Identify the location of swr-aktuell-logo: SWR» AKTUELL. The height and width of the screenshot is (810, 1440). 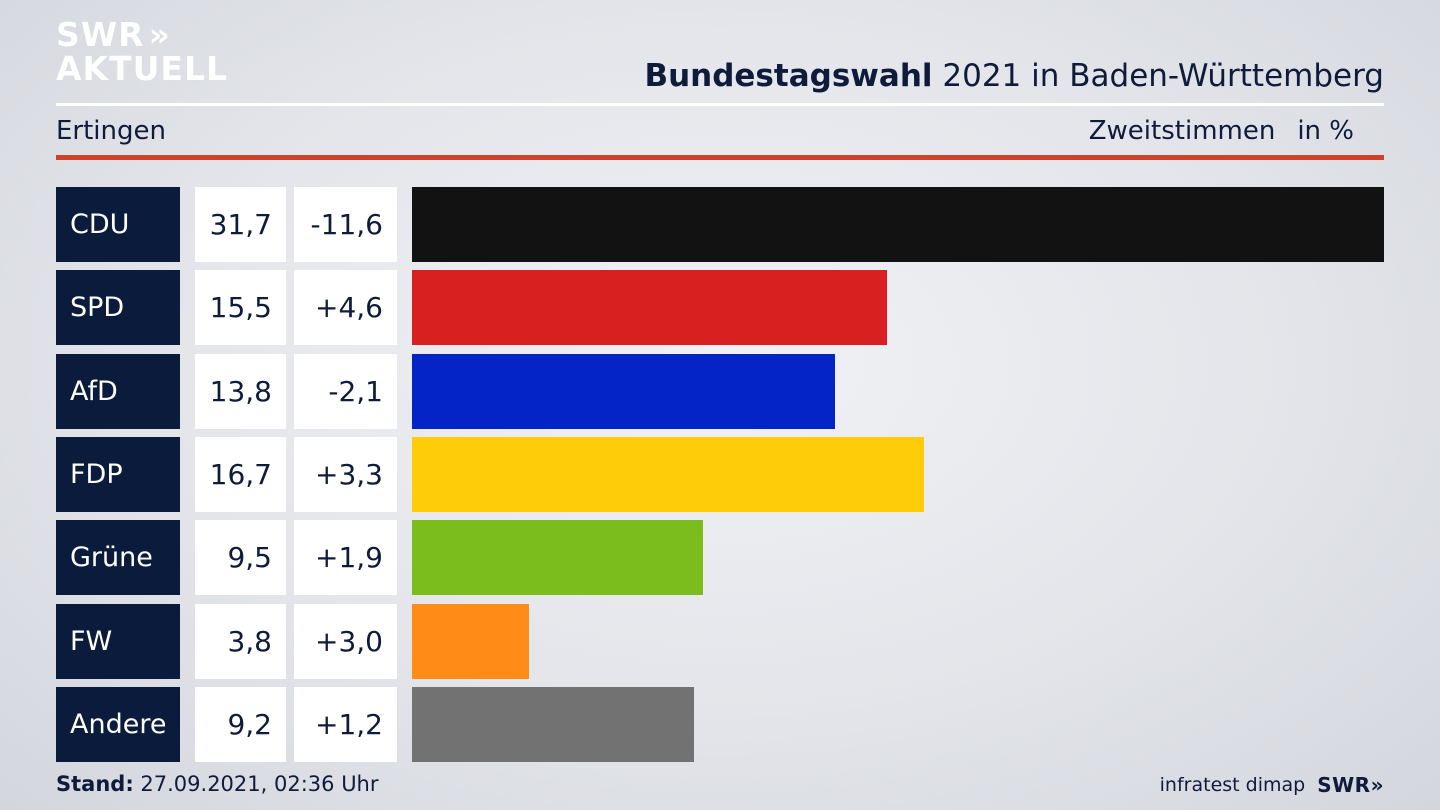
(142, 52).